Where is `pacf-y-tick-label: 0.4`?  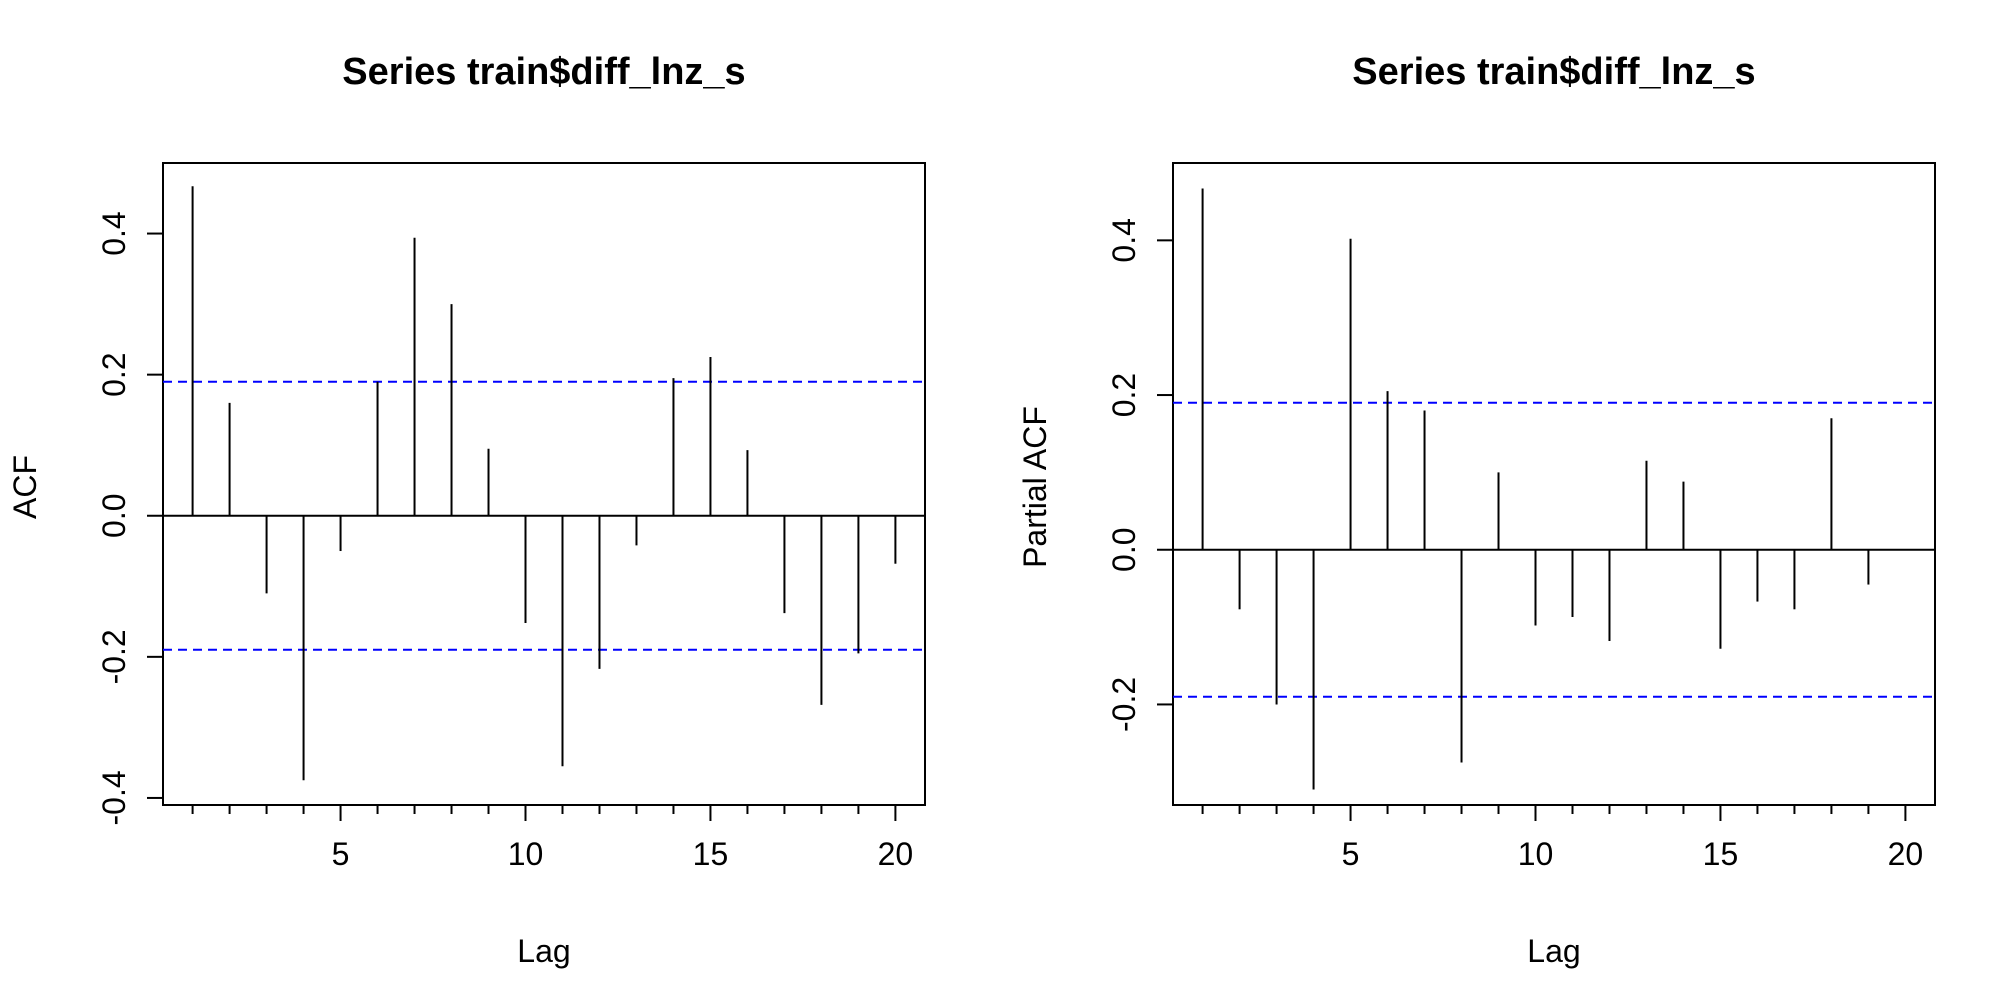
pacf-y-tick-label: 0.4 is located at coordinates (1124, 240).